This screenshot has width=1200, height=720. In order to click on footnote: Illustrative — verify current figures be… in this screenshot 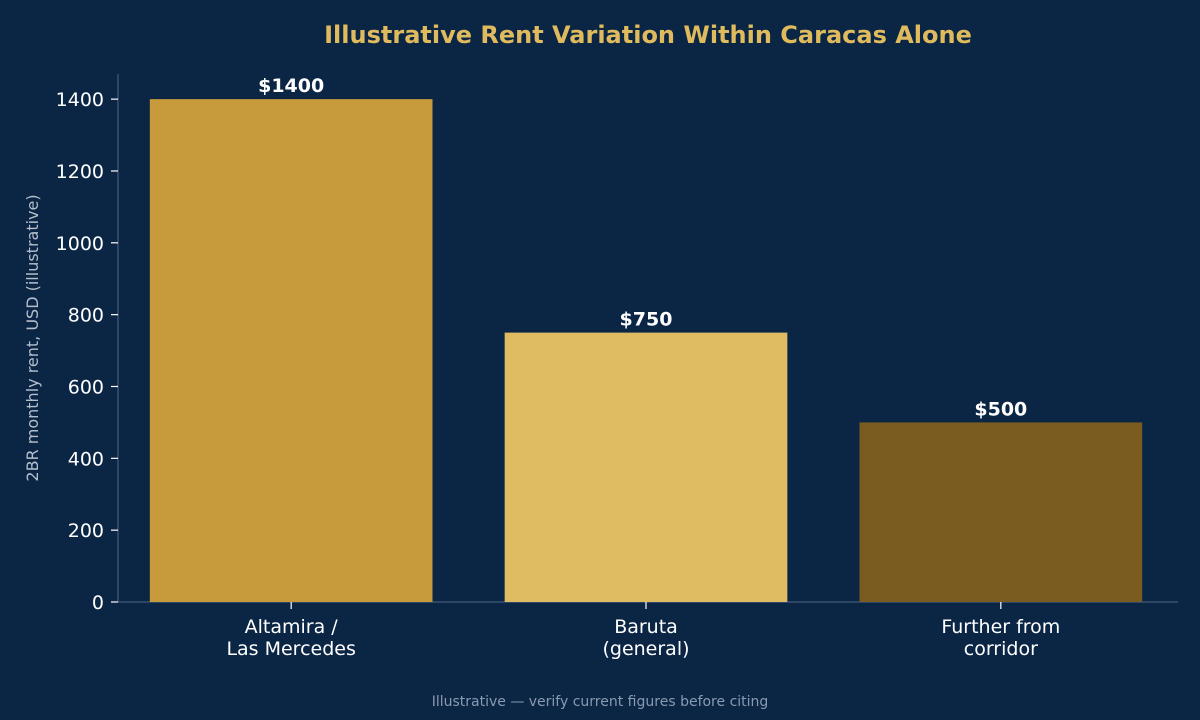, I will do `click(600, 702)`.